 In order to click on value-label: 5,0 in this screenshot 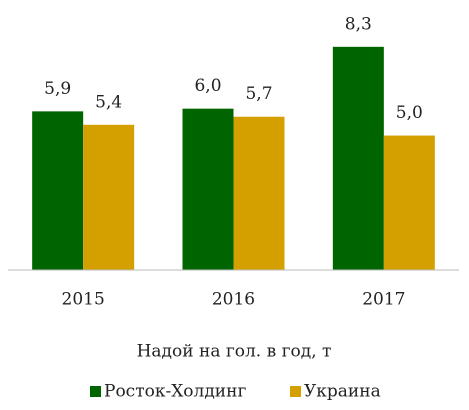, I will do `click(409, 113)`.